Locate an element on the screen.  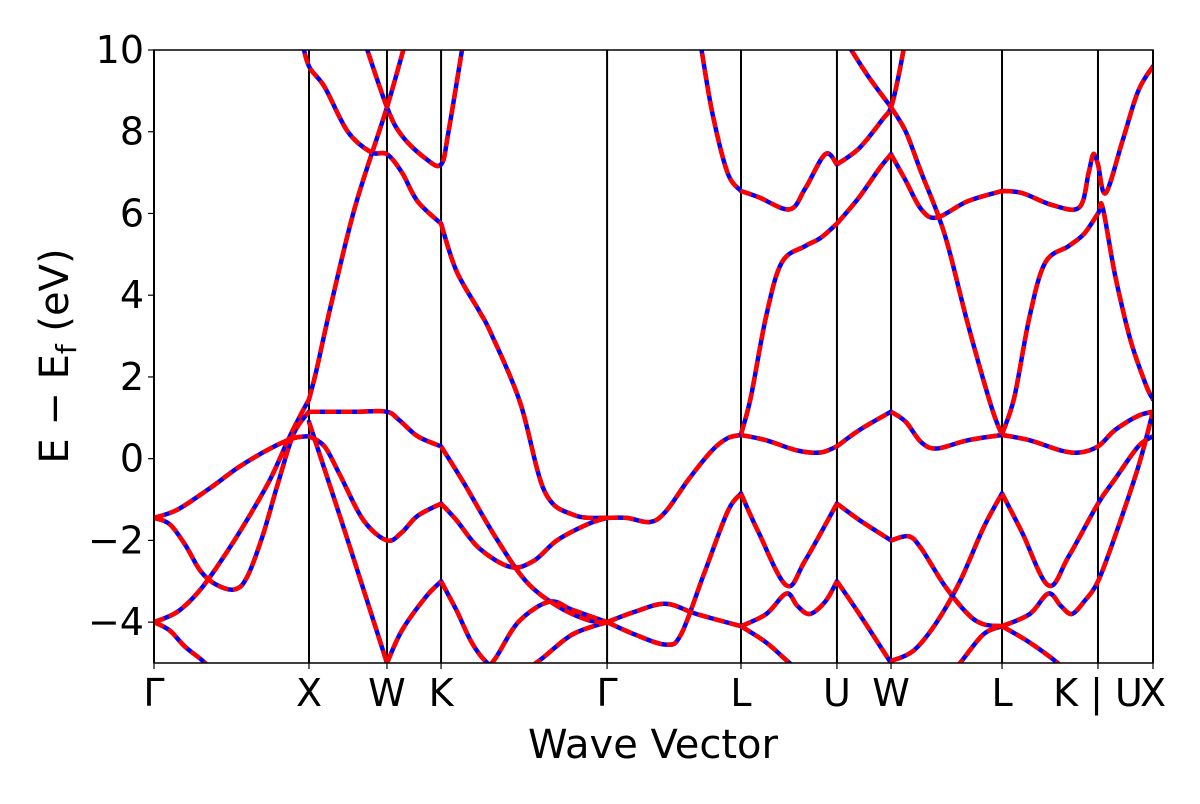
y-tick-label: −2 is located at coordinates (116, 540).